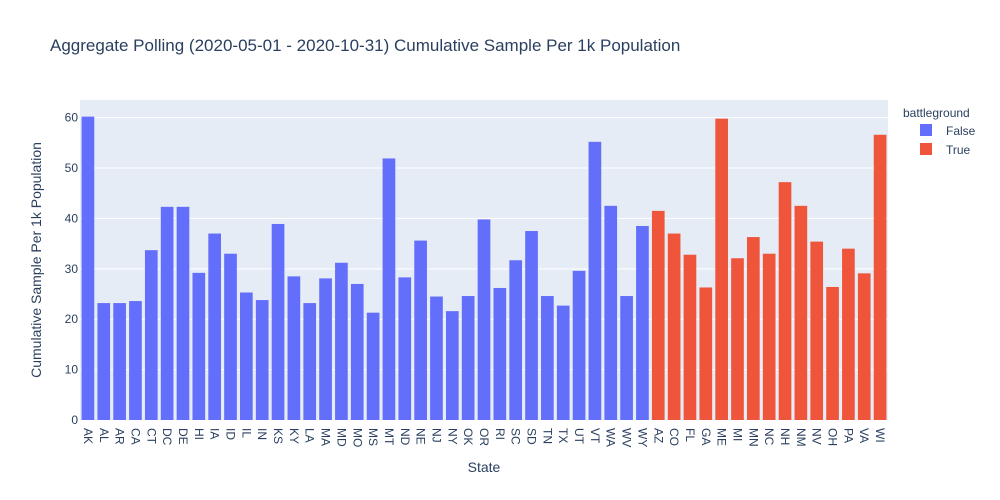  What do you see at coordinates (753, 328) in the screenshot?
I see `bar-mn` at bounding box center [753, 328].